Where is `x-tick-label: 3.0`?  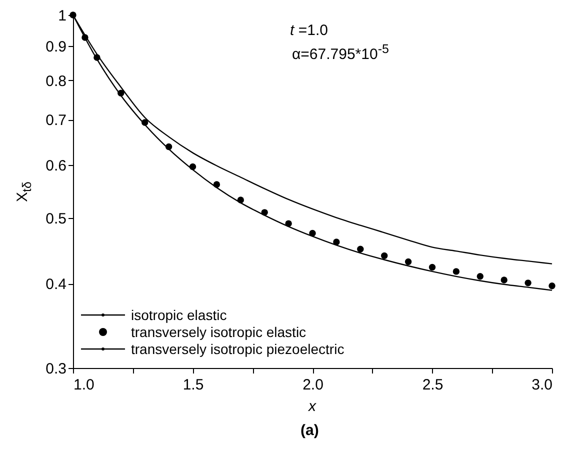 x-tick-label: 3.0 is located at coordinates (542, 385).